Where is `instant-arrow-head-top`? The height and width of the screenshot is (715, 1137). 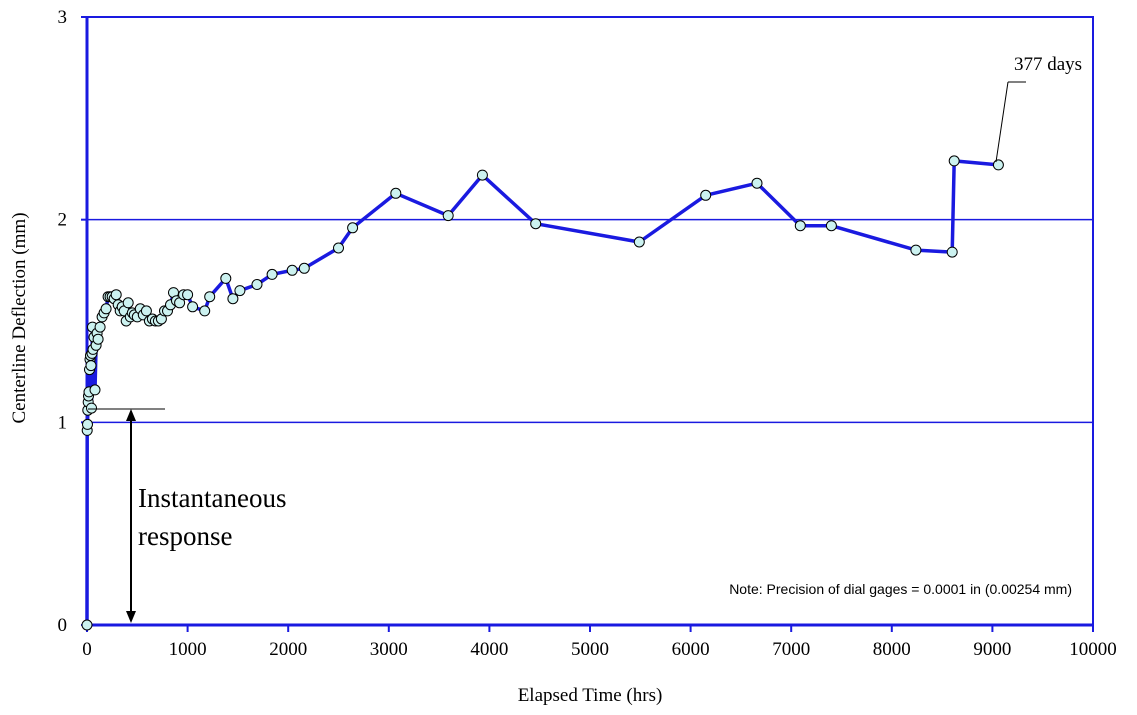
instant-arrow-head-top is located at coordinates (131, 415).